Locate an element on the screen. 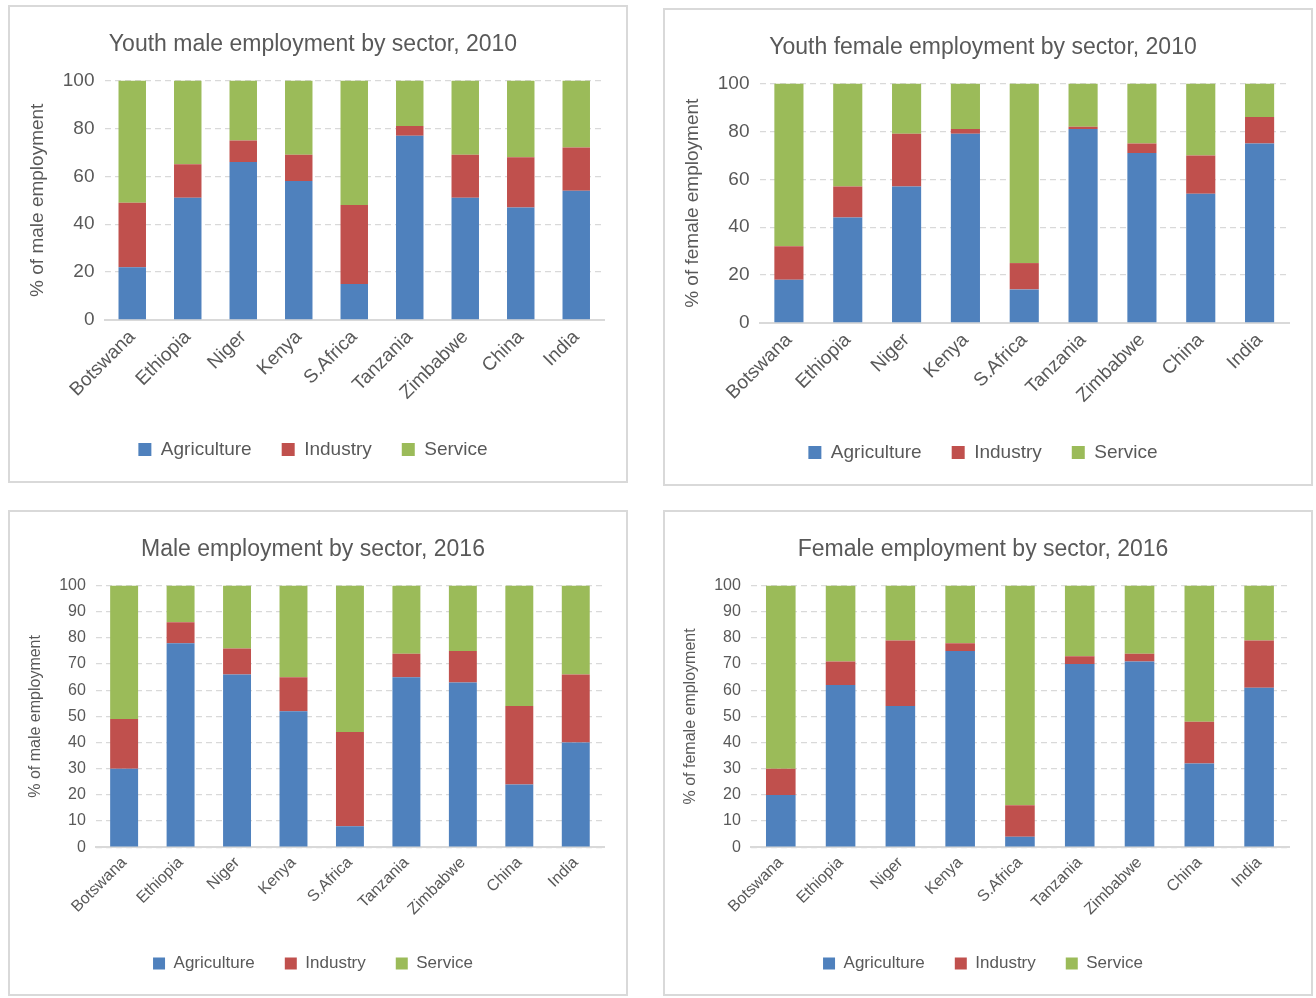 This screenshot has height=998, width=1316. y-axis-title: % of female employment is located at coordinates (690, 716).